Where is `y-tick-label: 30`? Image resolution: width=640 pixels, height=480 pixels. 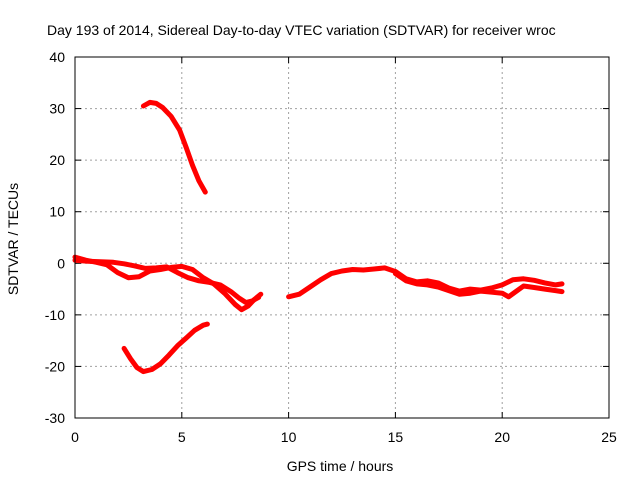 y-tick-label: 30 is located at coordinates (57, 109).